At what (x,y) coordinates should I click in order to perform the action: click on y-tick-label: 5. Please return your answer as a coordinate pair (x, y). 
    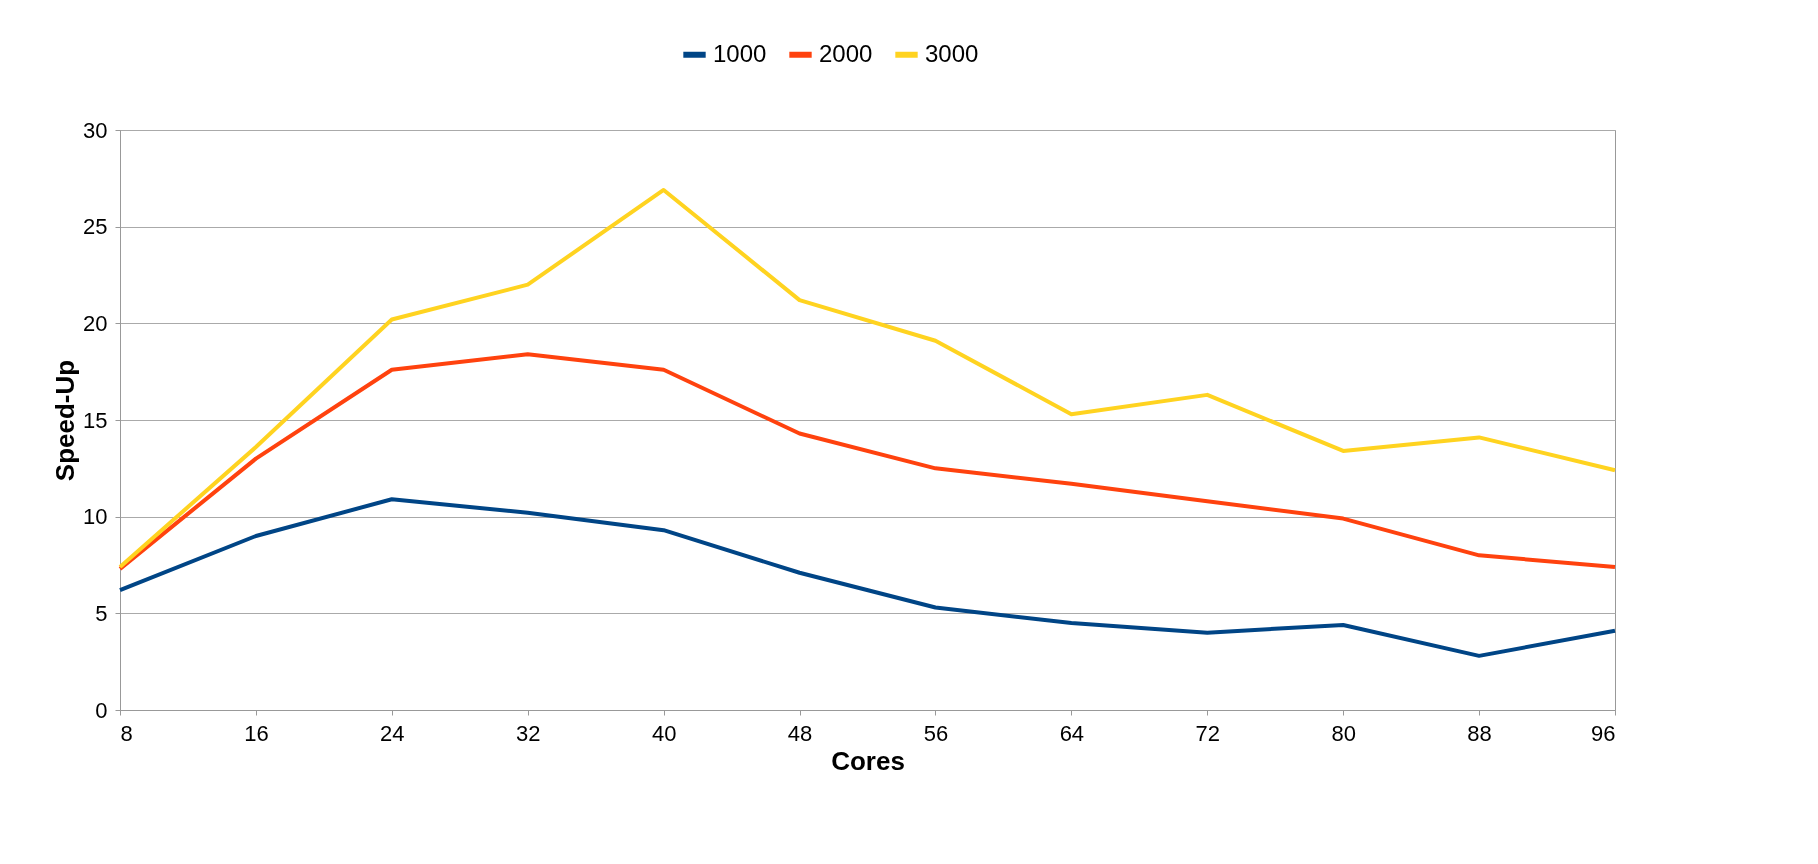
    Looking at the image, I should click on (101, 613).